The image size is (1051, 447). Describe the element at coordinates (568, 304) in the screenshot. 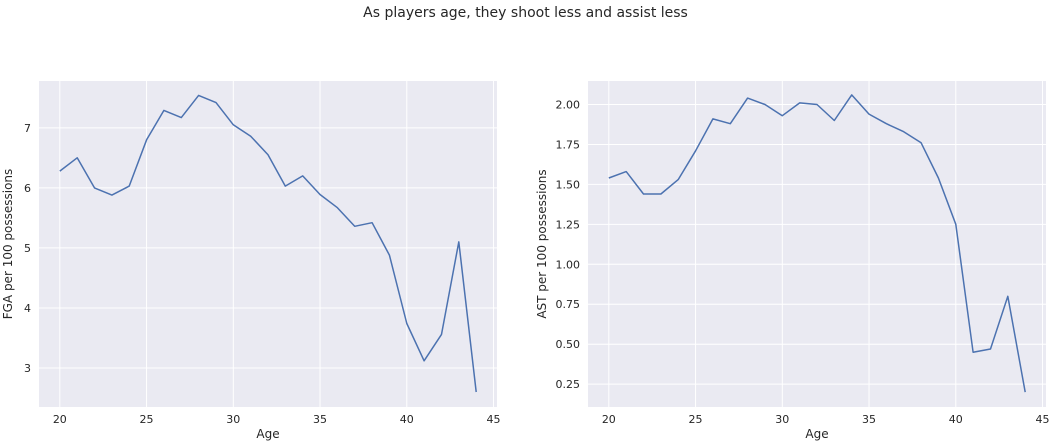

I see `y-tick-label: 0.75` at that location.